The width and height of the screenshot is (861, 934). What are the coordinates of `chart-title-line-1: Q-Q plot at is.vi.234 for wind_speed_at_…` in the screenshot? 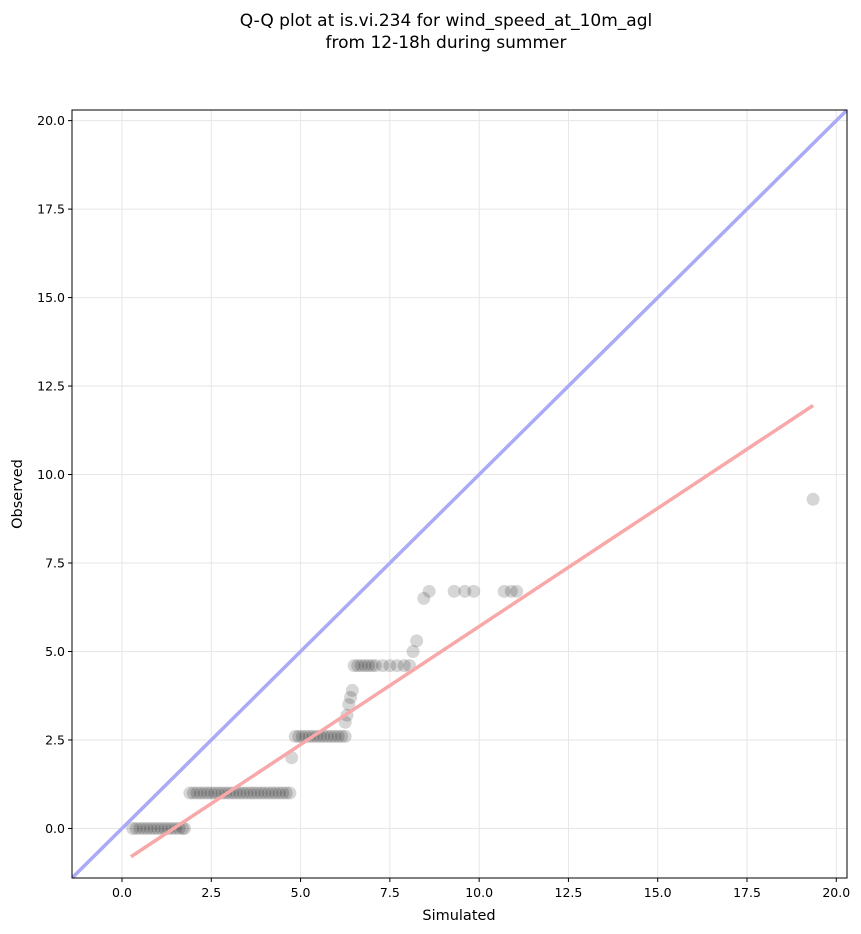 It's located at (446, 21).